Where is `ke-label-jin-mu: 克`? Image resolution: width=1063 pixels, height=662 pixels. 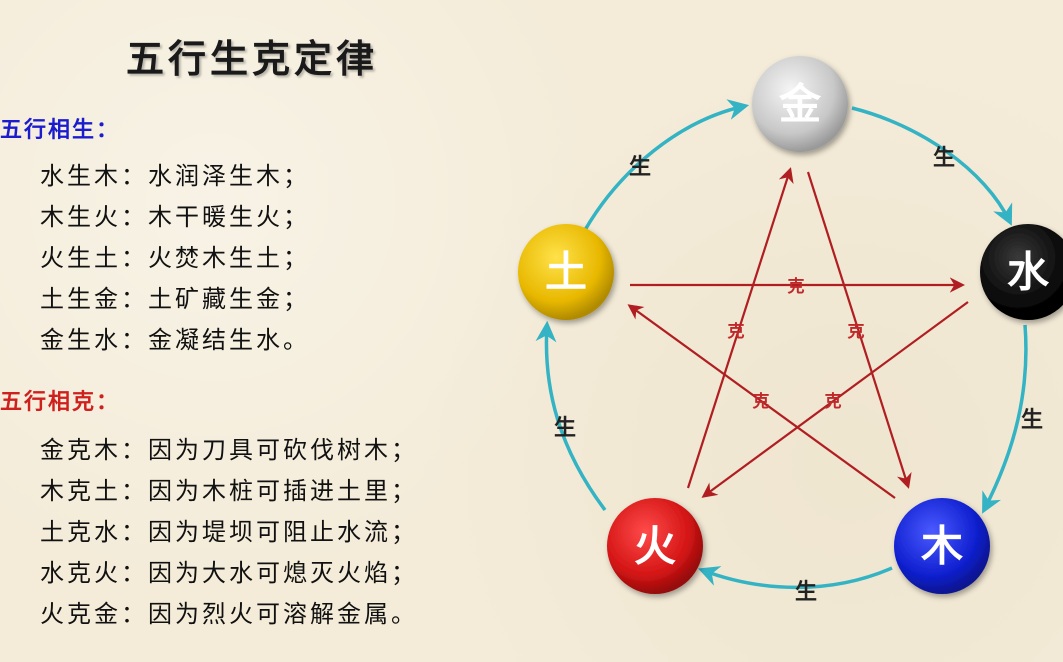 ke-label-jin-mu: 克 is located at coordinates (856, 331).